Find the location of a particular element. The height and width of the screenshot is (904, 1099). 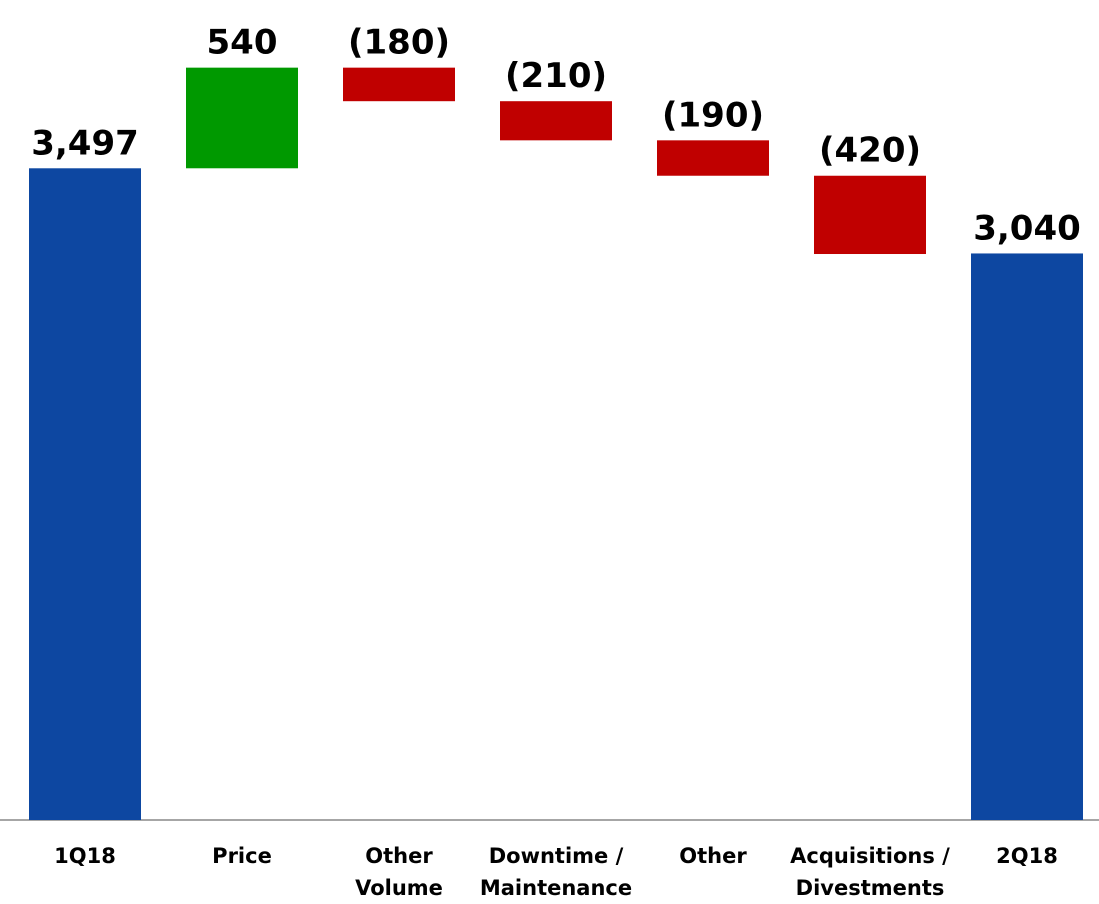

value-label: (420) is located at coordinates (870, 151).